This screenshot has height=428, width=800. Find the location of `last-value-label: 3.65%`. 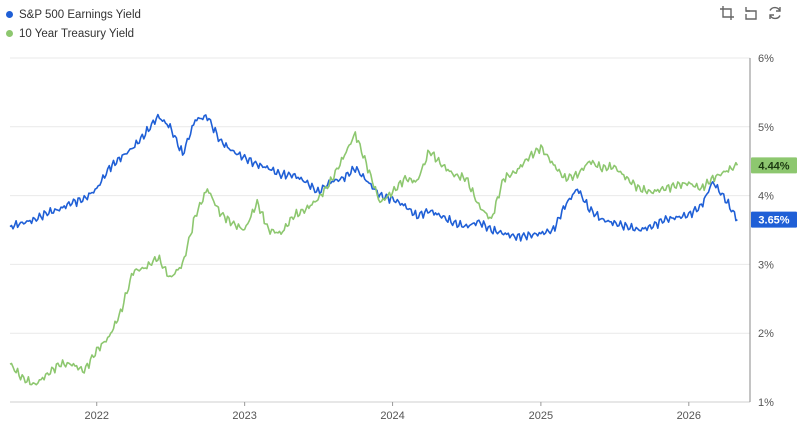

last-value-label: 3.65% is located at coordinates (773, 221).